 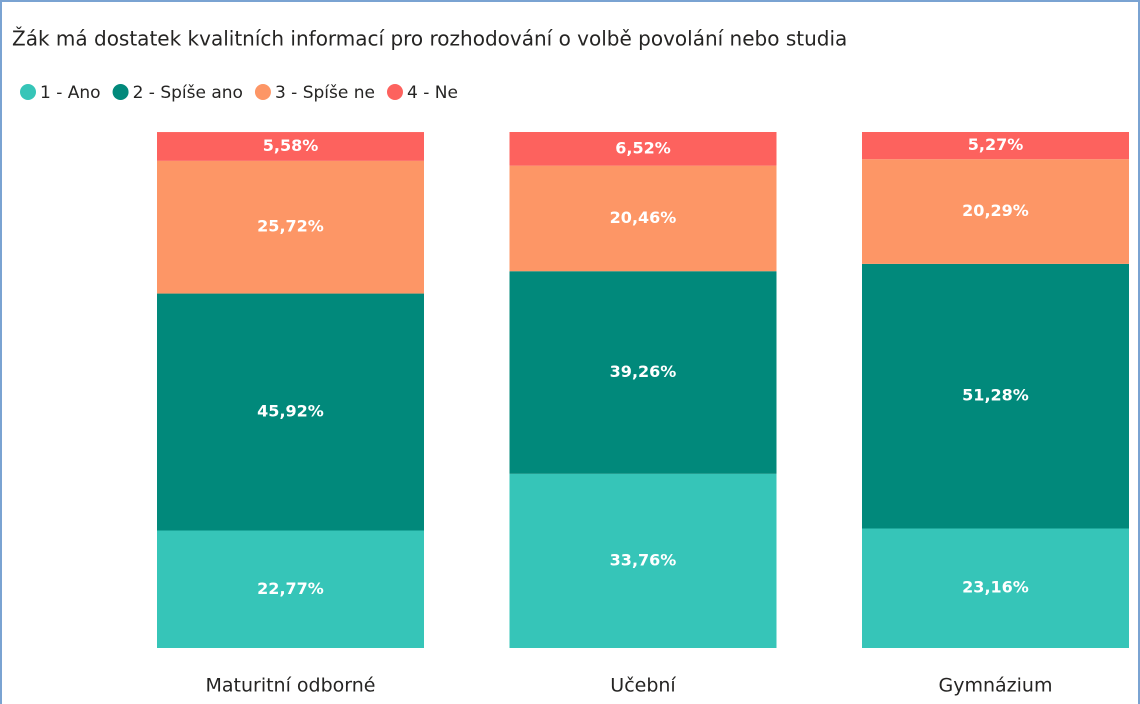 I want to click on legend-label: 1 - Ano, so click(x=70, y=93).